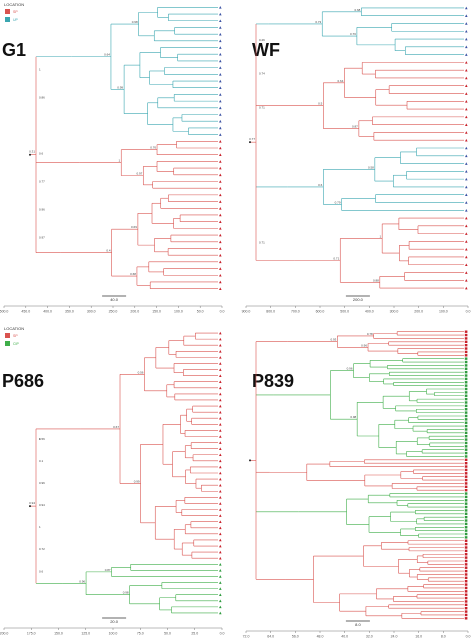  I want to click on axis-tick-label: 250.0, so click(113, 312).